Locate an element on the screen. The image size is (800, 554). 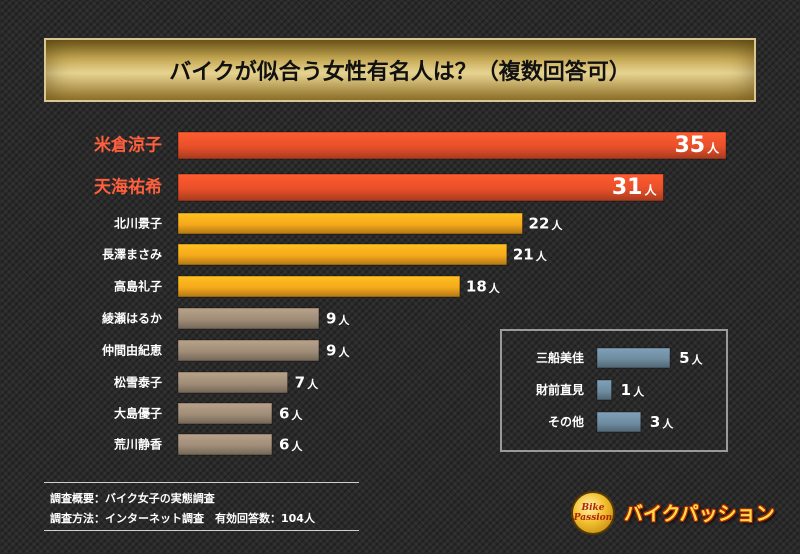
value-unit-9: 人 is located at coordinates (297, 415).